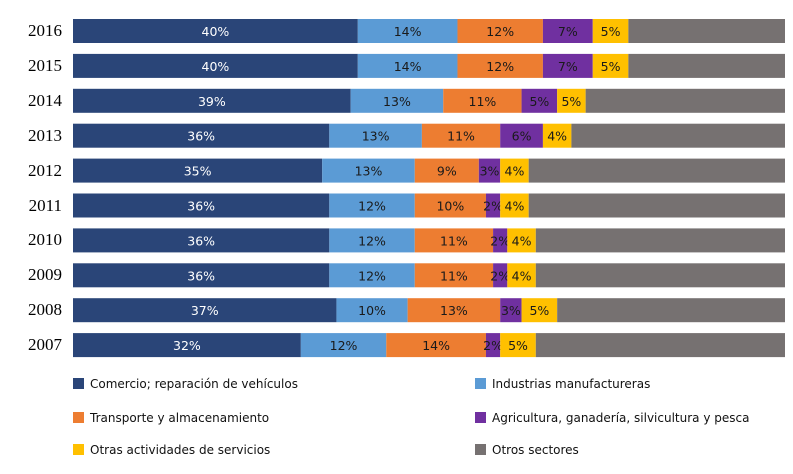 The height and width of the screenshot is (474, 793). Describe the element at coordinates (187, 345) in the screenshot. I see `data-label: 32%` at that location.